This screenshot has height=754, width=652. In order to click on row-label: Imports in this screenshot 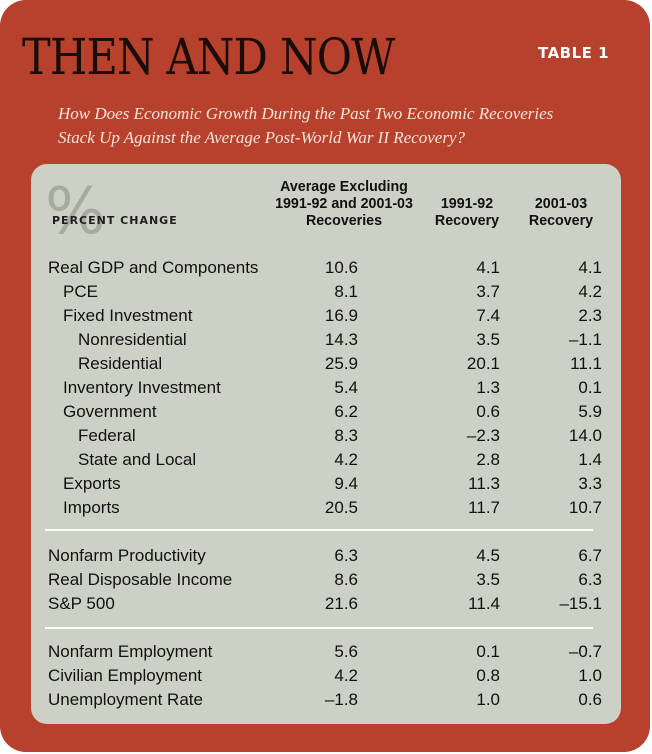, I will do `click(91, 507)`.